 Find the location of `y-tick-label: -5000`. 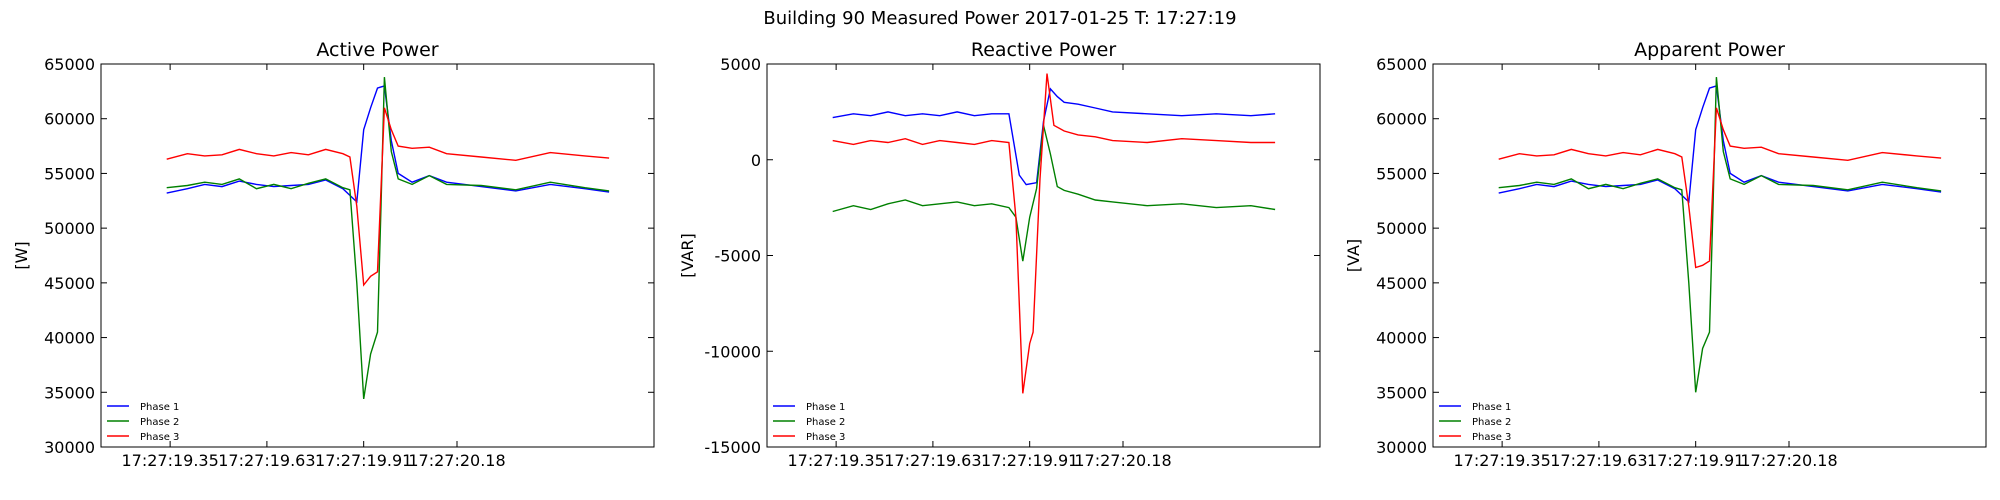

y-tick-label: -5000 is located at coordinates (738, 256).